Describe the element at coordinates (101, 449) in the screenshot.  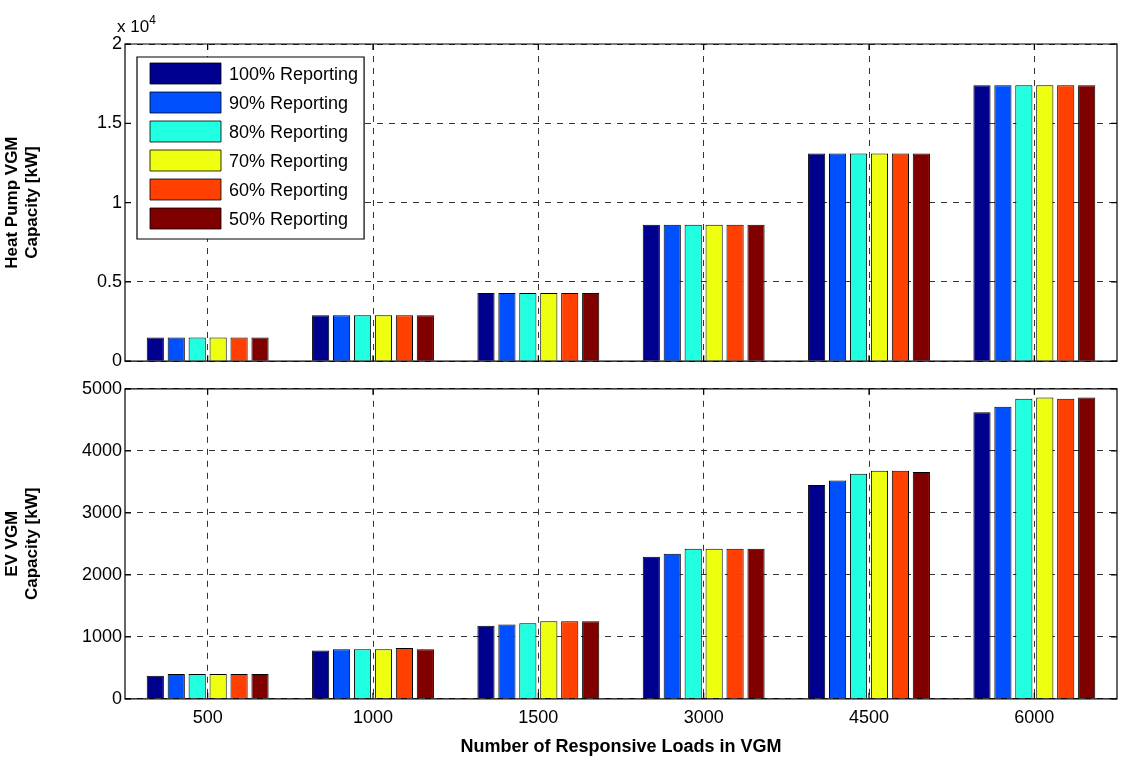
I see `y-tick-label: 4000` at that location.